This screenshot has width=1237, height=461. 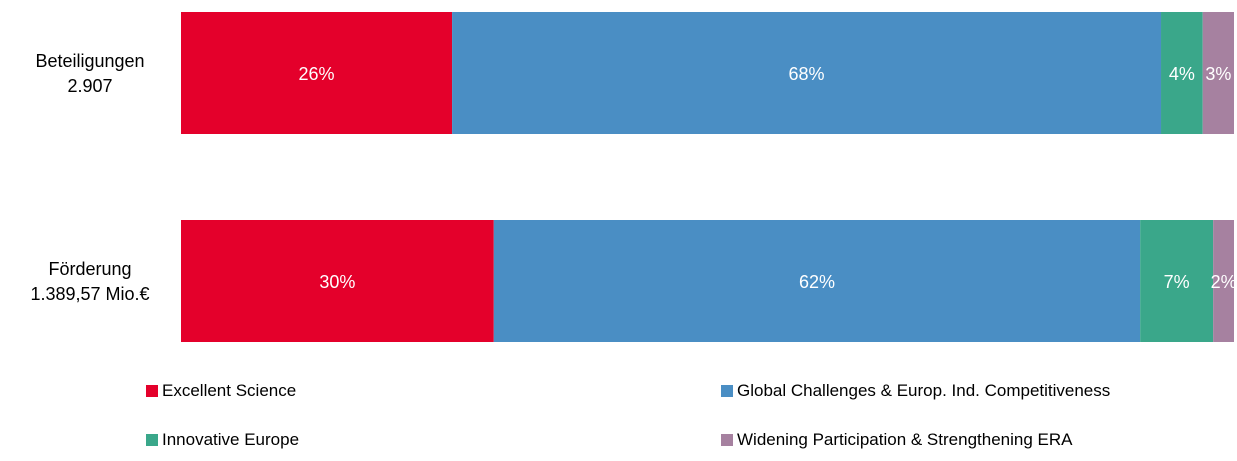 I want to click on data-label: 30%, so click(x=337, y=282).